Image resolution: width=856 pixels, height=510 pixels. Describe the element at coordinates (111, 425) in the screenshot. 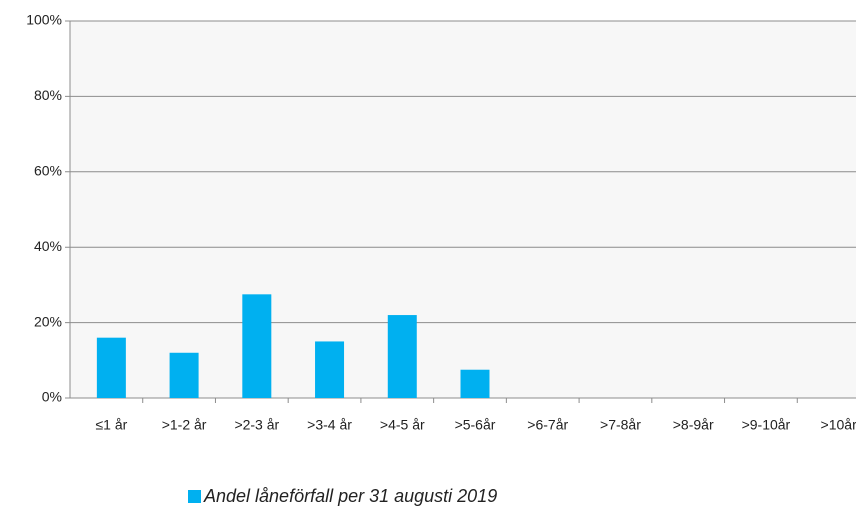

I see `x-tick-label: ≤1 år` at that location.